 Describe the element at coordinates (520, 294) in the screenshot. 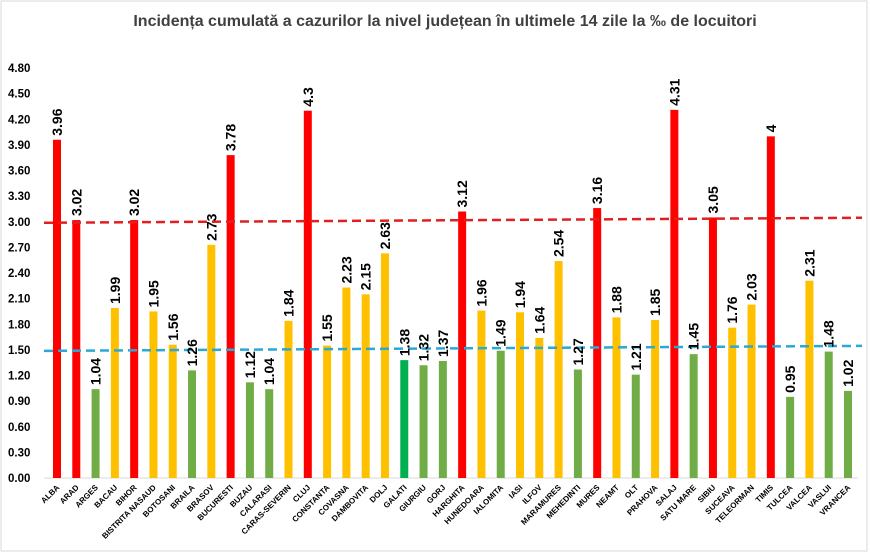

I see `value-label: 1.94` at that location.